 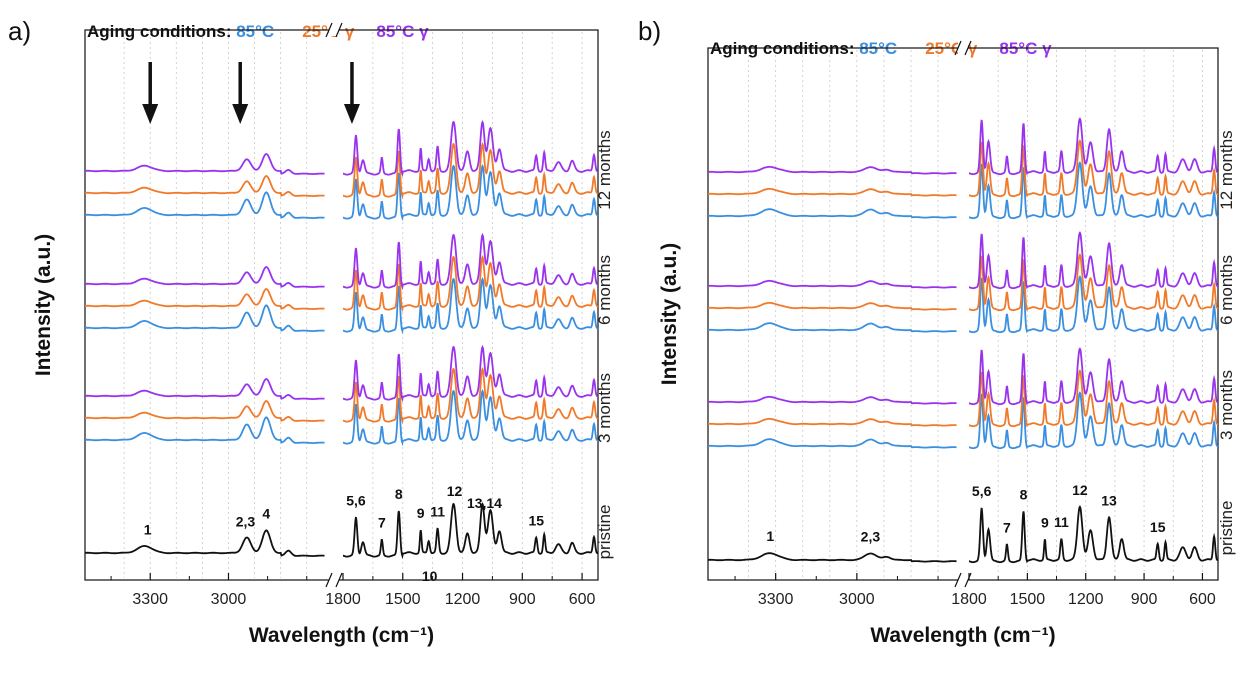 What do you see at coordinates (402, 31) in the screenshot?
I see `title-condition: 85°C γ` at bounding box center [402, 31].